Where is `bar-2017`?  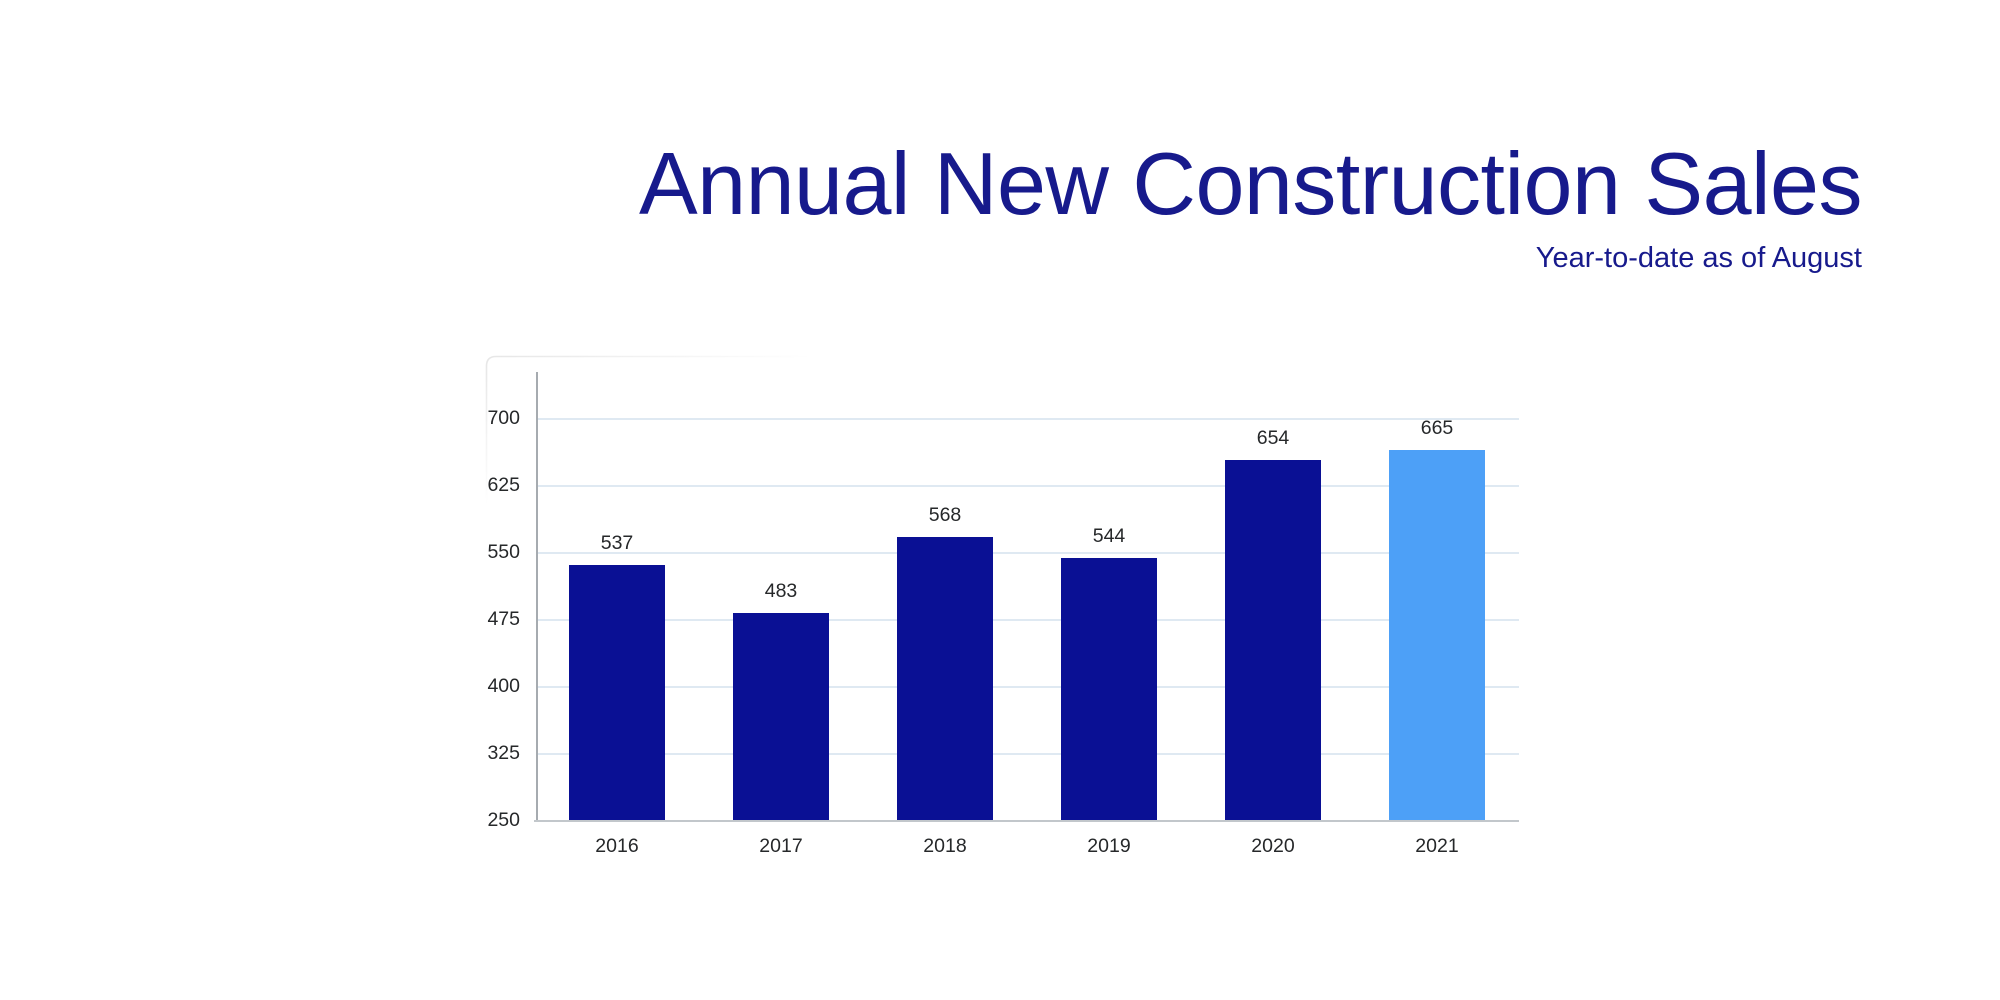
bar-2017 is located at coordinates (781, 716).